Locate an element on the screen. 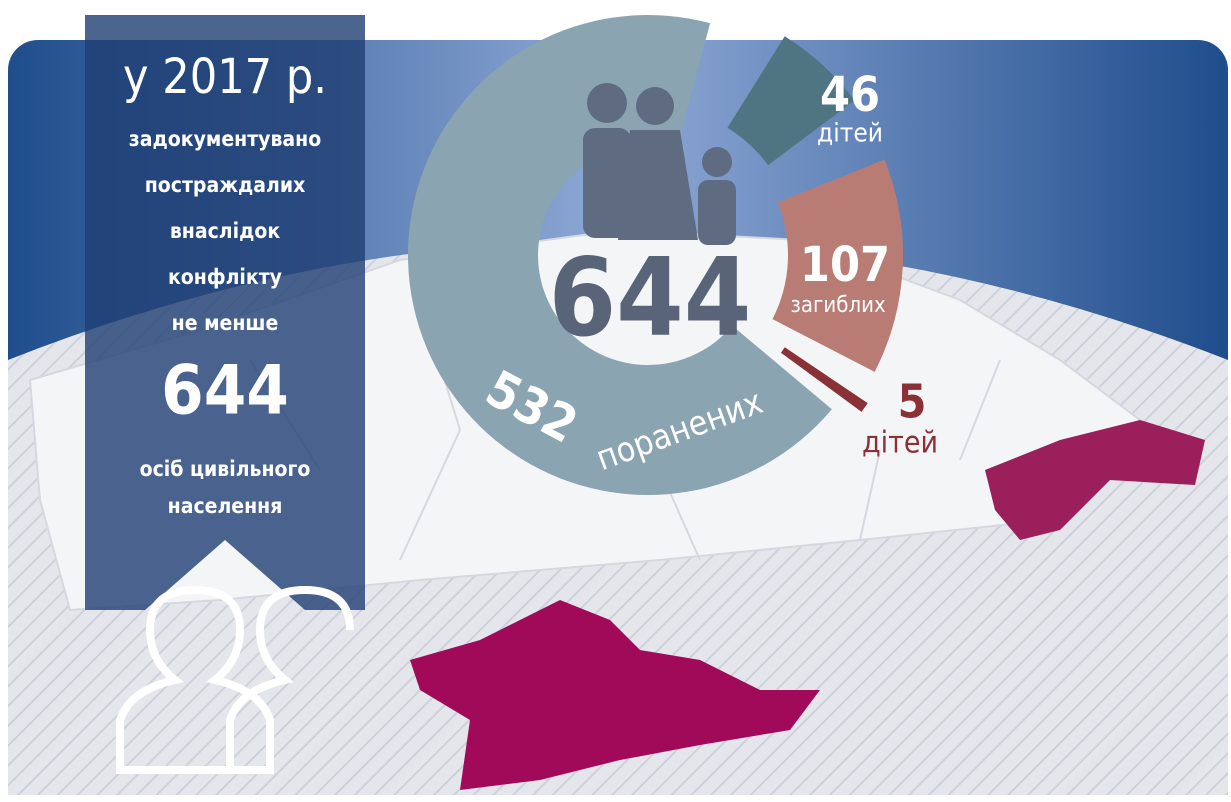 Image resolution: width=1231 pixels, height=802 pixels. banner-line: внаслідок is located at coordinates (225, 231).